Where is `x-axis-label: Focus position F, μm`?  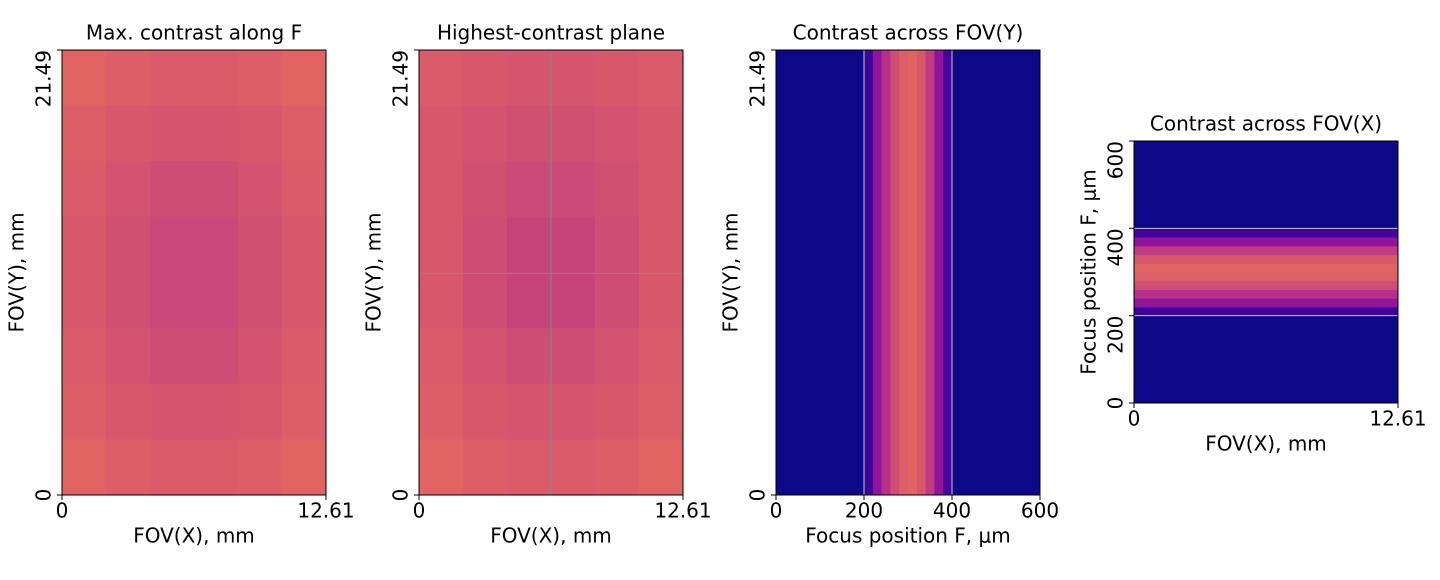
x-axis-label: Focus position F, μm is located at coordinates (907, 536).